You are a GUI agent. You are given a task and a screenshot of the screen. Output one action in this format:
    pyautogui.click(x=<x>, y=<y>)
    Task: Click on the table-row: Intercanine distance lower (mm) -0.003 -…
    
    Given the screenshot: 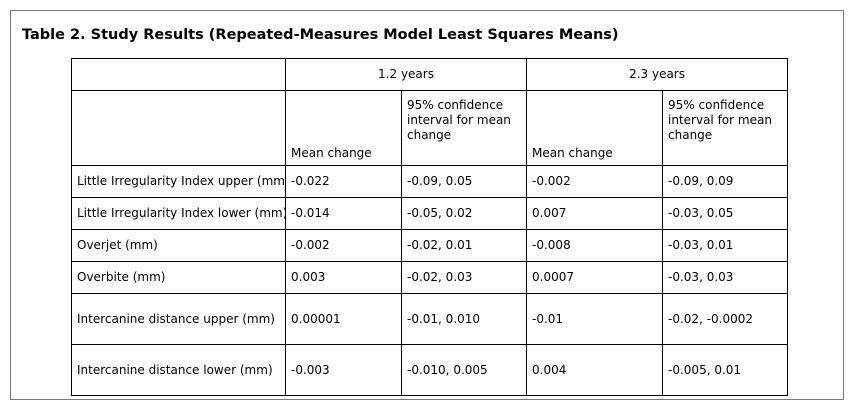 What is the action you would take?
    pyautogui.click(x=430, y=370)
    